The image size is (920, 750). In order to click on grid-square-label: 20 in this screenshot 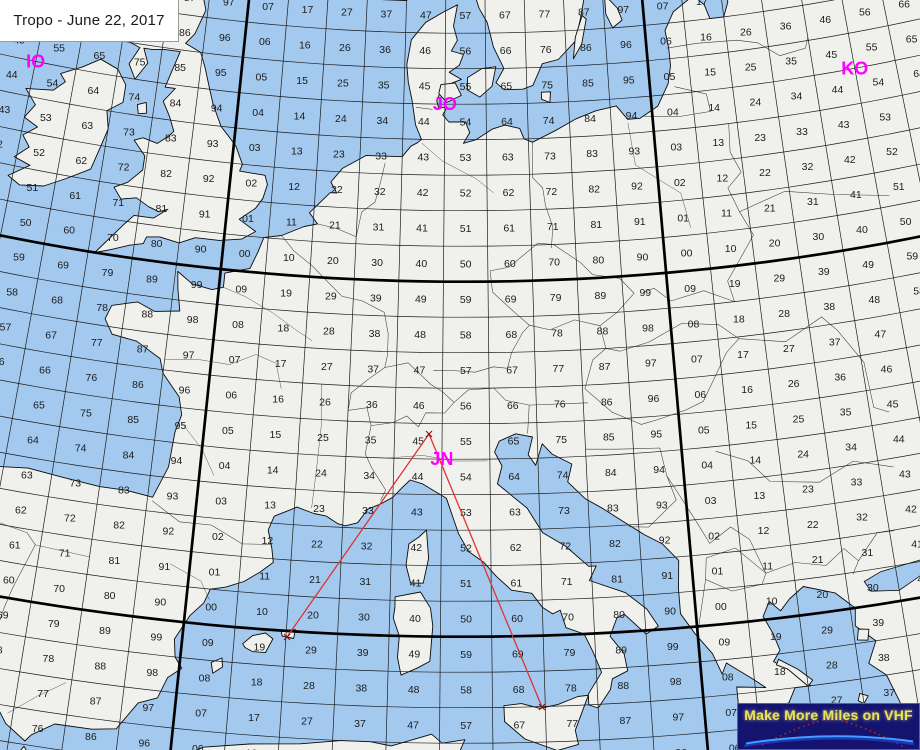, I will do `click(823, 595)`.